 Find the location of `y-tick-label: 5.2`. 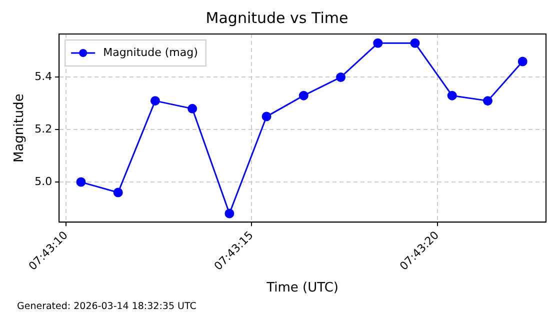

y-tick-label: 5.2 is located at coordinates (43, 129).